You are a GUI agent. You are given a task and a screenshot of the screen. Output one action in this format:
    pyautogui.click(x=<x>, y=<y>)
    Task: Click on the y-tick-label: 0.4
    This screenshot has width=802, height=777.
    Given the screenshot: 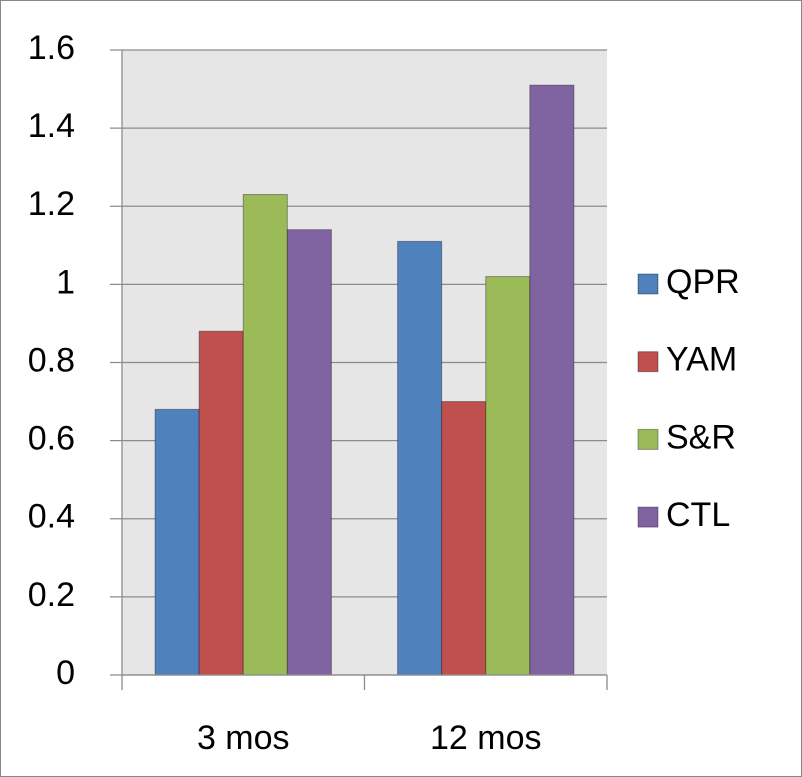 What is the action you would take?
    pyautogui.click(x=51, y=517)
    